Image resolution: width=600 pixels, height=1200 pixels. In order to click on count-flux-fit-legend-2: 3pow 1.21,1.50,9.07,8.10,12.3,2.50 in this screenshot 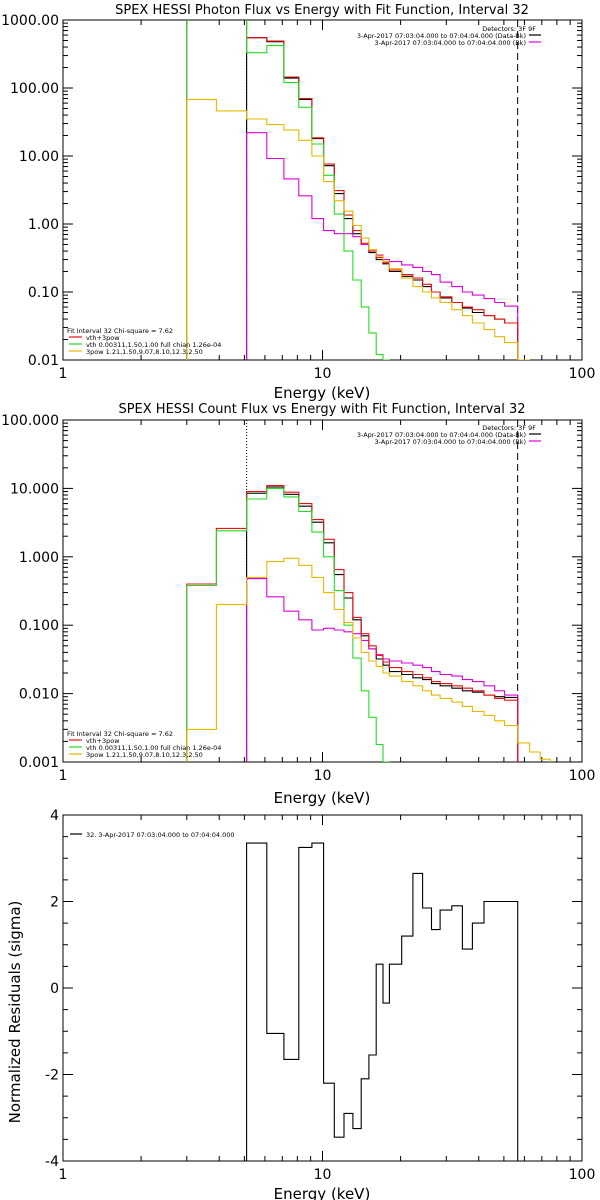, I will do `click(144, 755)`.